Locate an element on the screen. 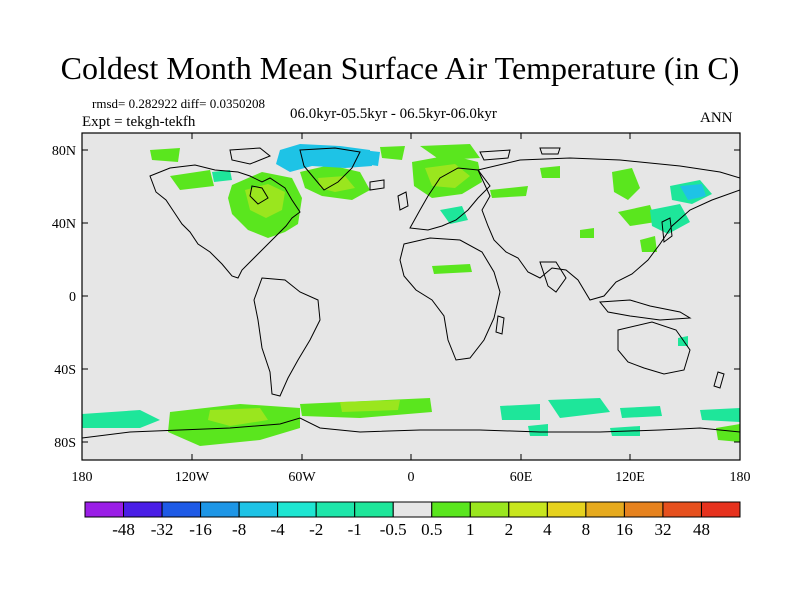 This screenshot has width=800, height=600. experiment-label: Expt = tekgh-tekfh is located at coordinates (139, 122).